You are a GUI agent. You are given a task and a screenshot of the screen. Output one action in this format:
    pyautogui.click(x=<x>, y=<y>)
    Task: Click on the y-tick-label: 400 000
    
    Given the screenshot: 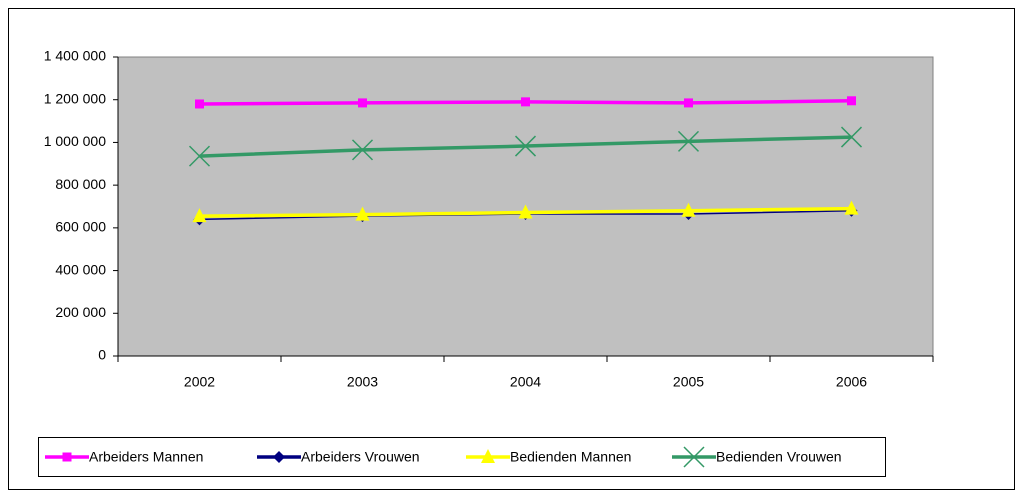 What is the action you would take?
    pyautogui.click(x=80, y=269)
    